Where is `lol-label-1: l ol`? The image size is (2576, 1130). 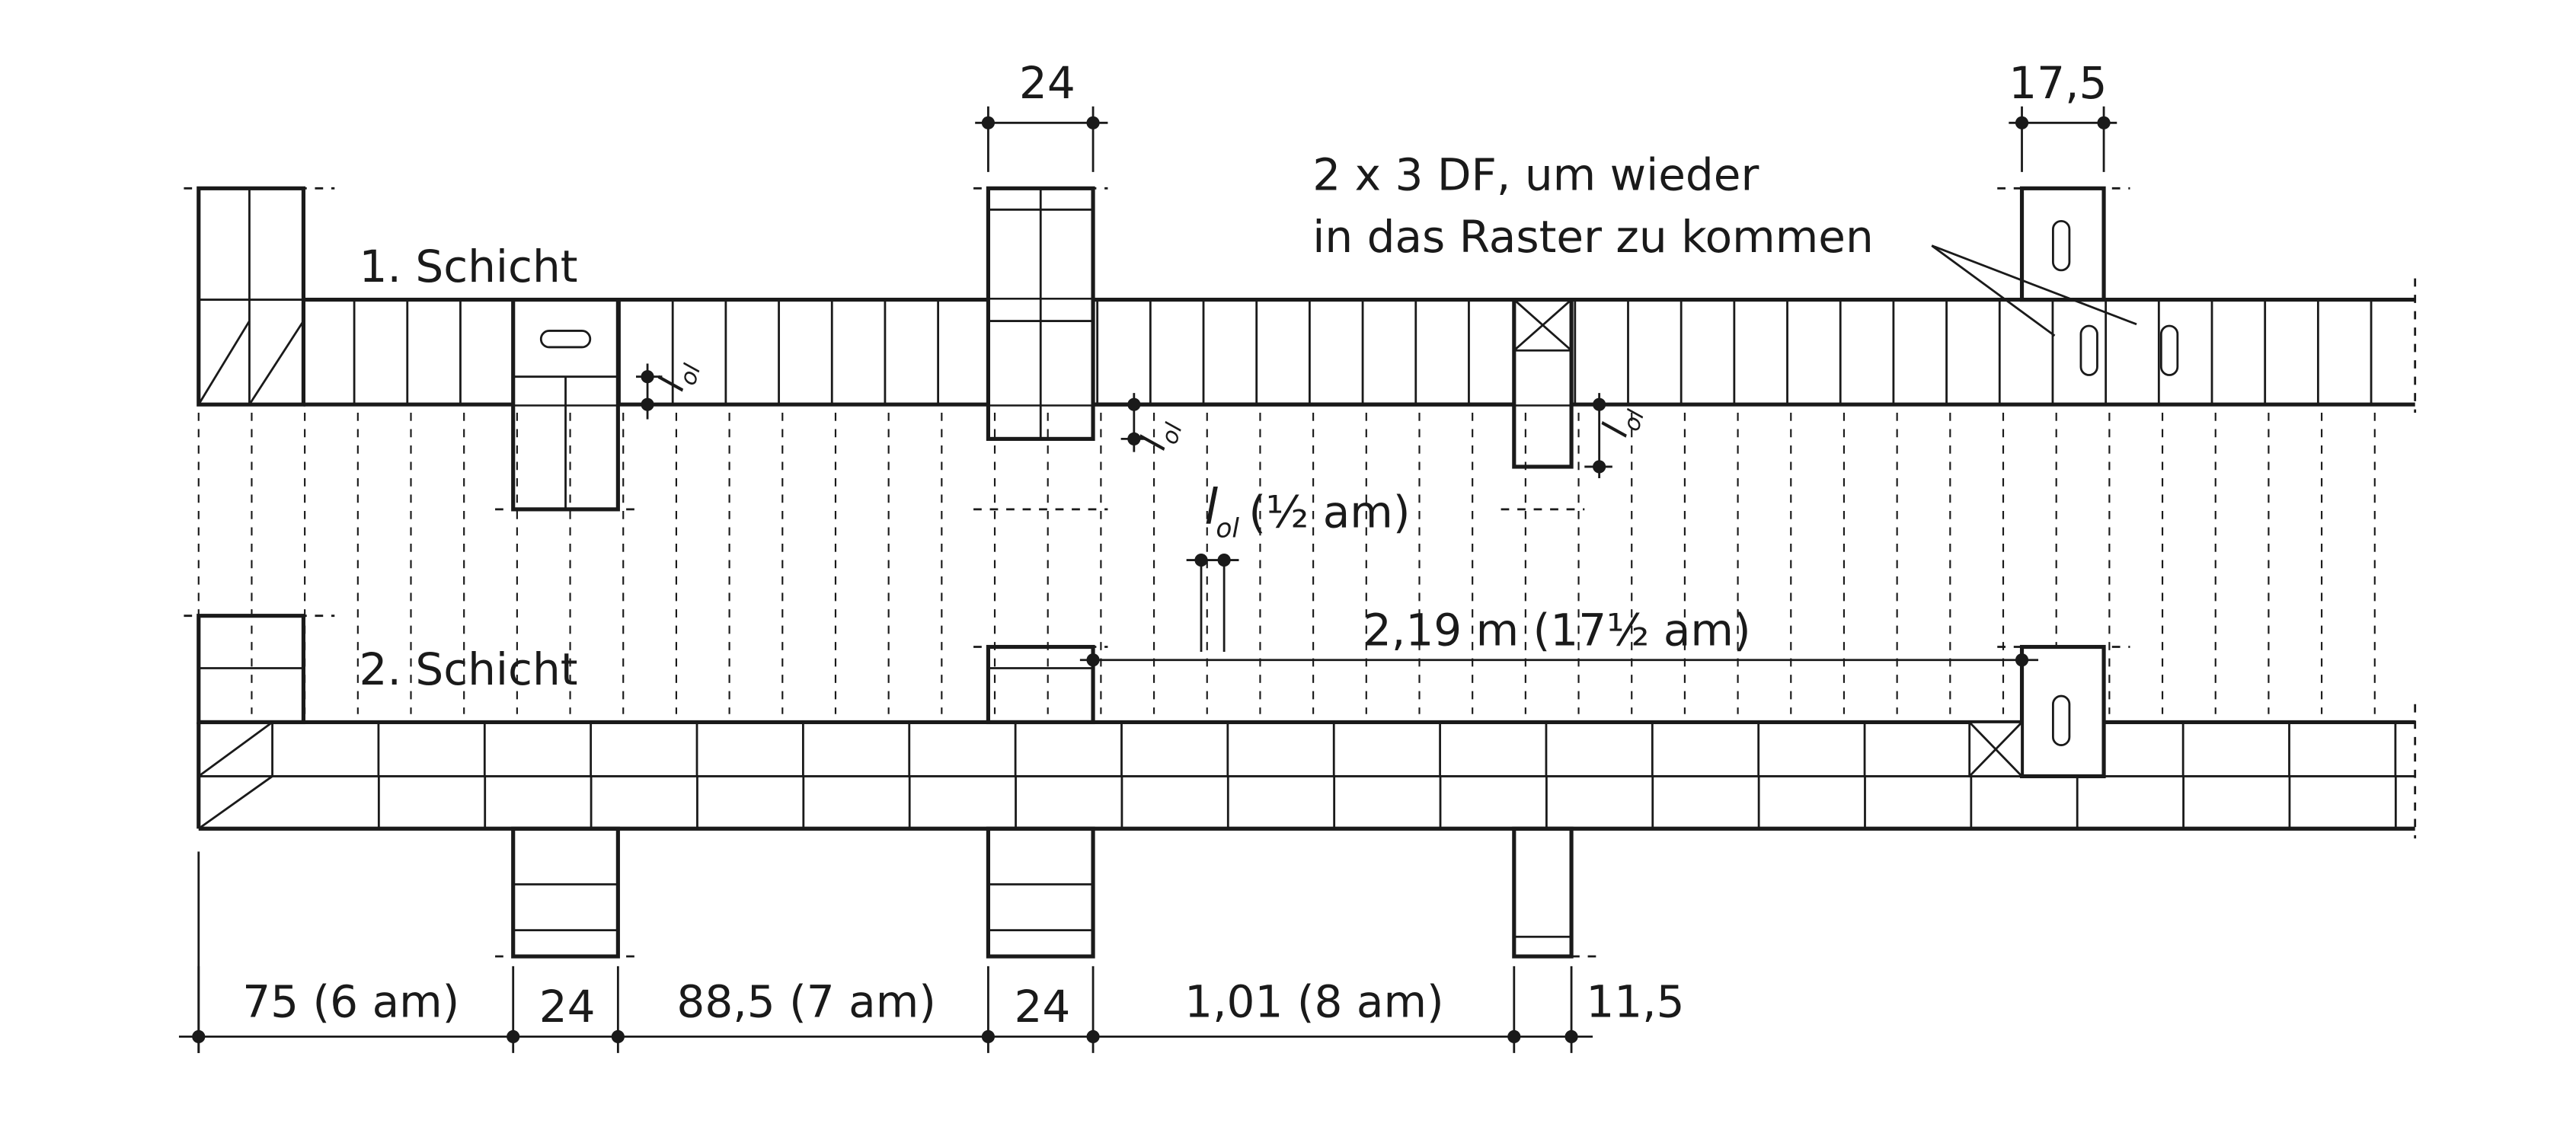 lol-label-1: l ol is located at coordinates (678, 377).